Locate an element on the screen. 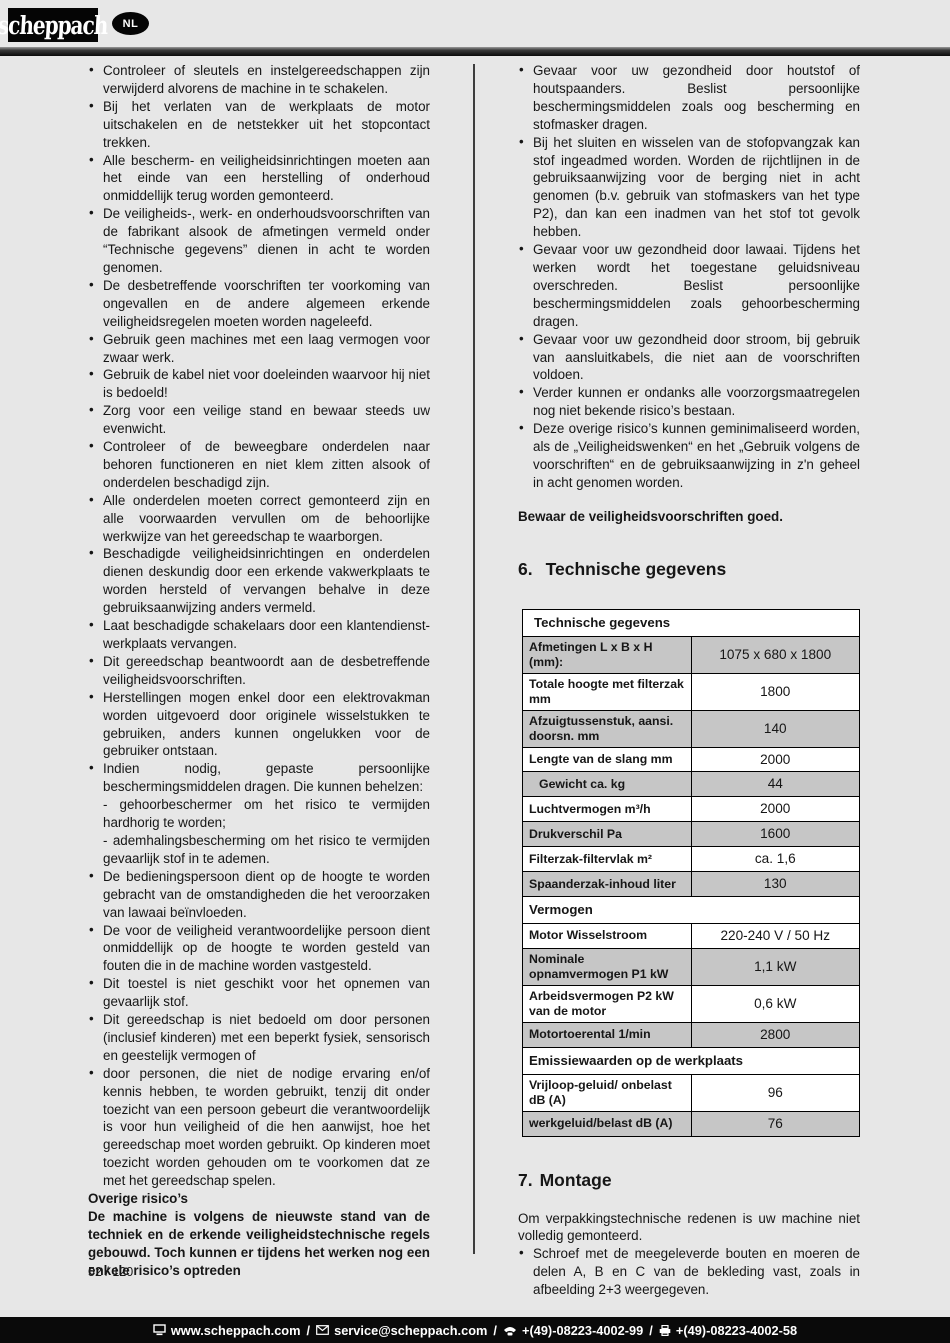 Image resolution: width=950 pixels, height=1343 pixels. footer-email: service@scheppach.com is located at coordinates (411, 1330).